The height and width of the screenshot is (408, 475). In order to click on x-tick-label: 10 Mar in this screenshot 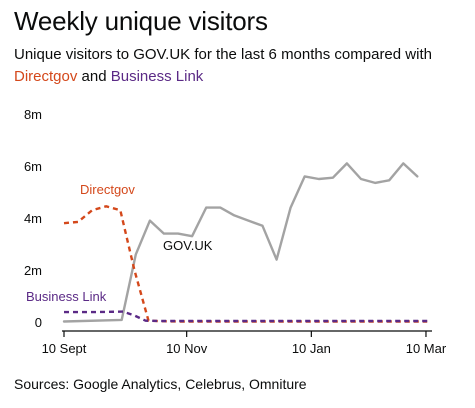, I will do `click(426, 348)`.